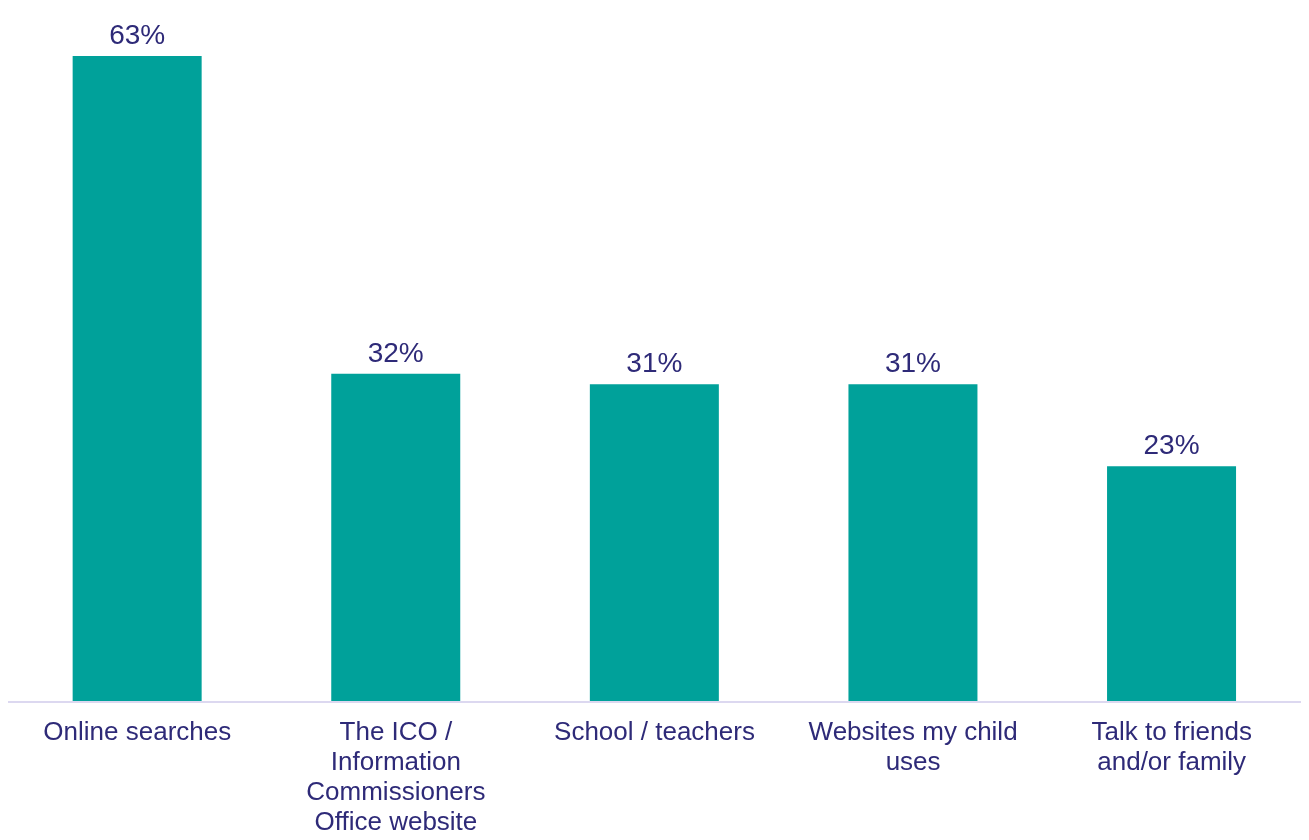 This screenshot has width=1309, height=840. What do you see at coordinates (913, 746) in the screenshot?
I see `x-tick-label: Websites my child uses` at bounding box center [913, 746].